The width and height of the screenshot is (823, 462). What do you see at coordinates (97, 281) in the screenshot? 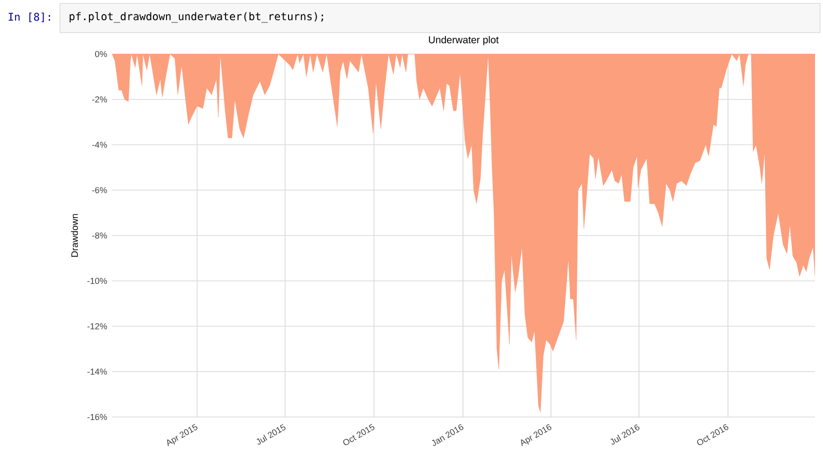
I see `y-tick-label: -10%` at bounding box center [97, 281].